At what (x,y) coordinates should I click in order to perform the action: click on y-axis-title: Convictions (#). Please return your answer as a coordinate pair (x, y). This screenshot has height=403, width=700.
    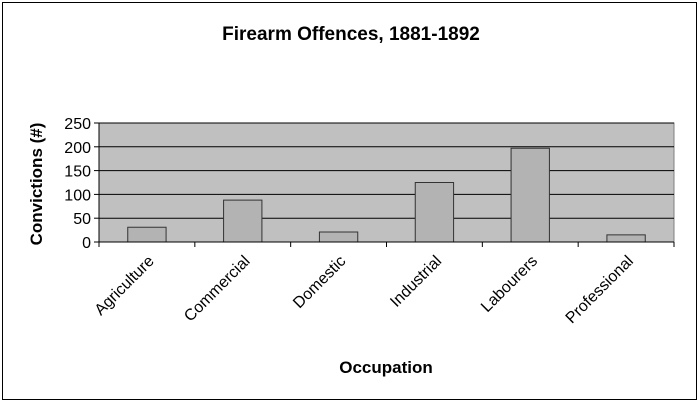
    Looking at the image, I should click on (36, 184).